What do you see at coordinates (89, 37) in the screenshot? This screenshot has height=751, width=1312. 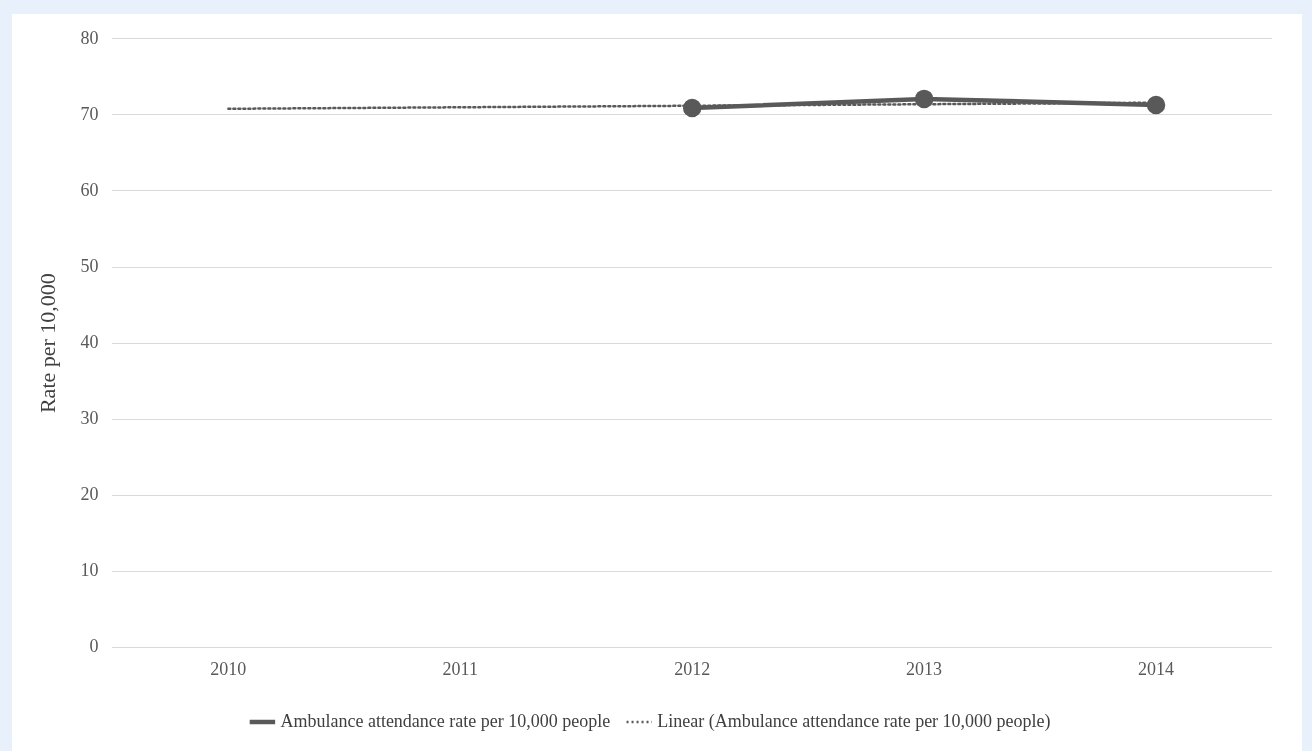 I see `y-tick-label: 80` at bounding box center [89, 37].